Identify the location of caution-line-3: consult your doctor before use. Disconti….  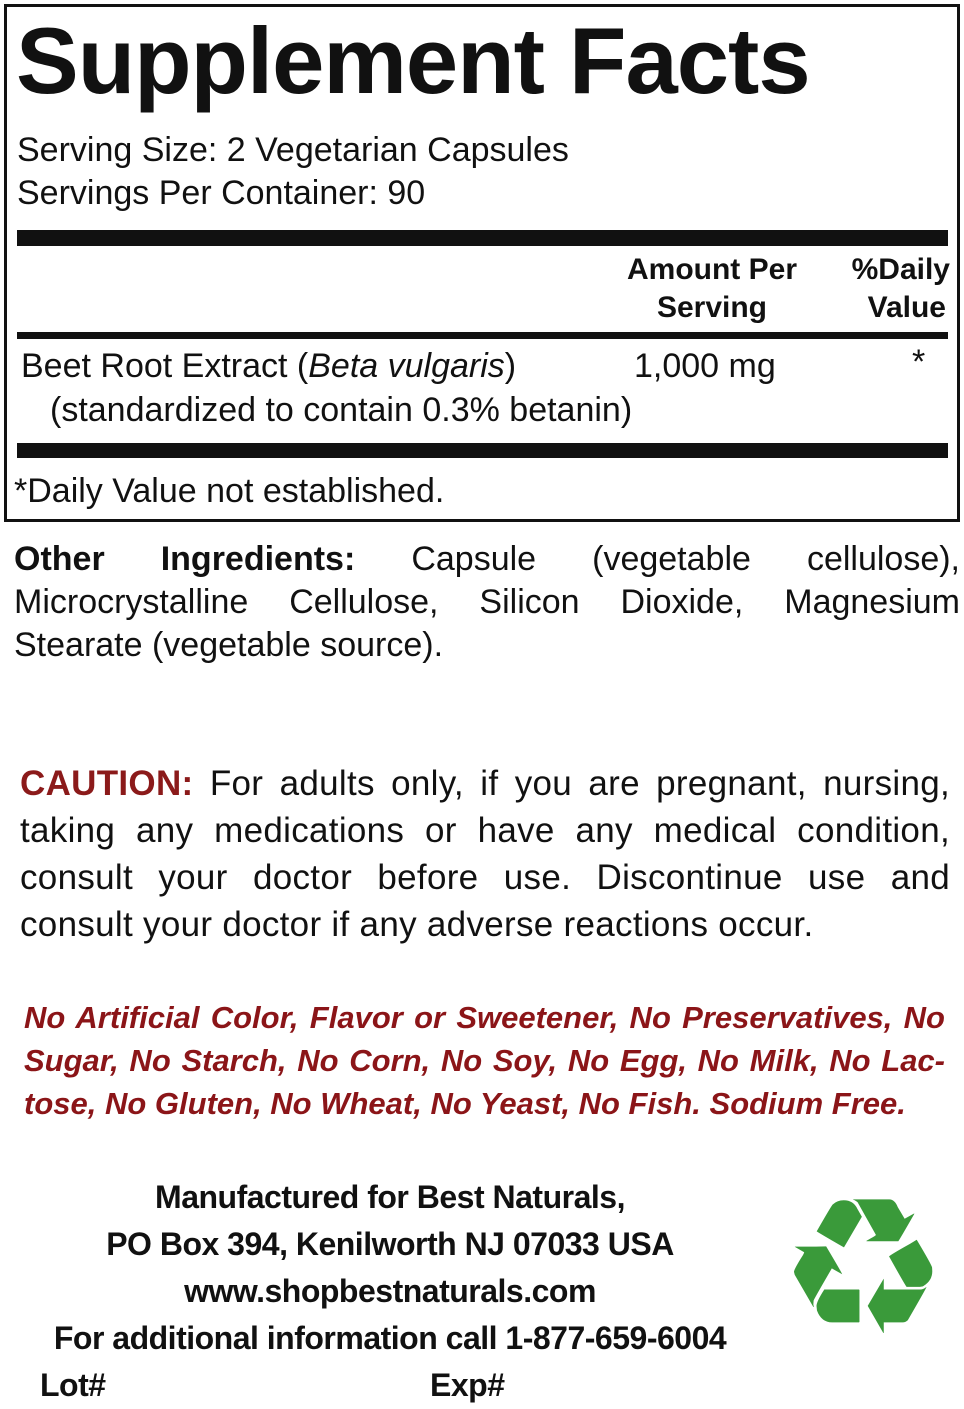
(485, 877).